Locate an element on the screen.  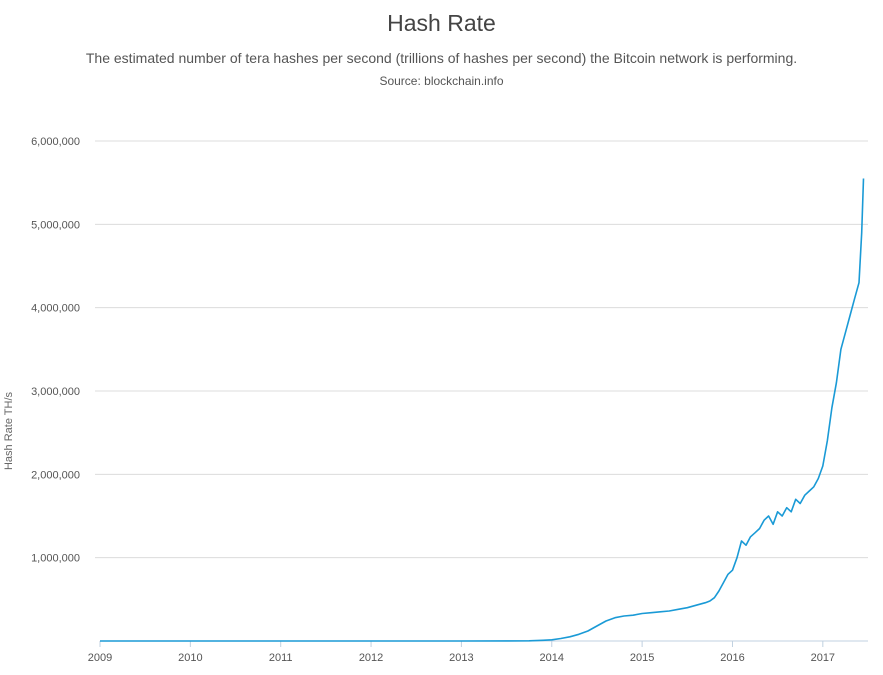
x-tick-label: 2011 is located at coordinates (281, 658).